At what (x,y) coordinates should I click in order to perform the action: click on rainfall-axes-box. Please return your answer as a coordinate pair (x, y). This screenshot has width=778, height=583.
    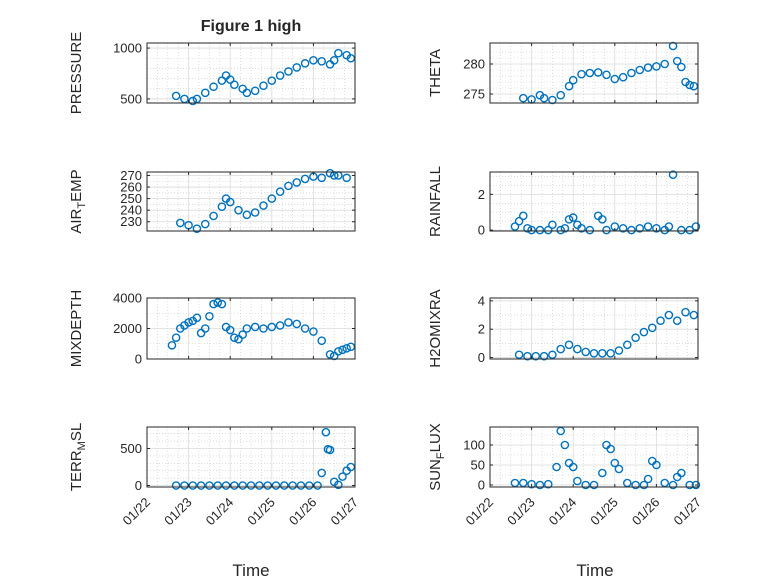
    Looking at the image, I should click on (594, 201).